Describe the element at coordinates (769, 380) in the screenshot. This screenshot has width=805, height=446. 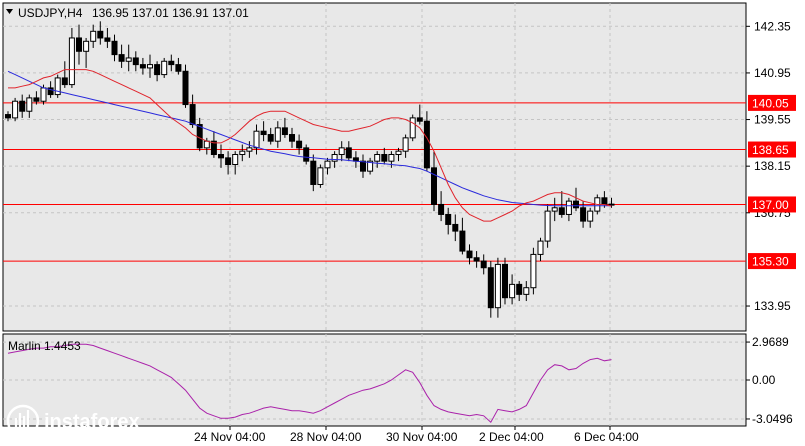
I see `indicator-axis: 2.9689 0.00 -3.0496` at that location.